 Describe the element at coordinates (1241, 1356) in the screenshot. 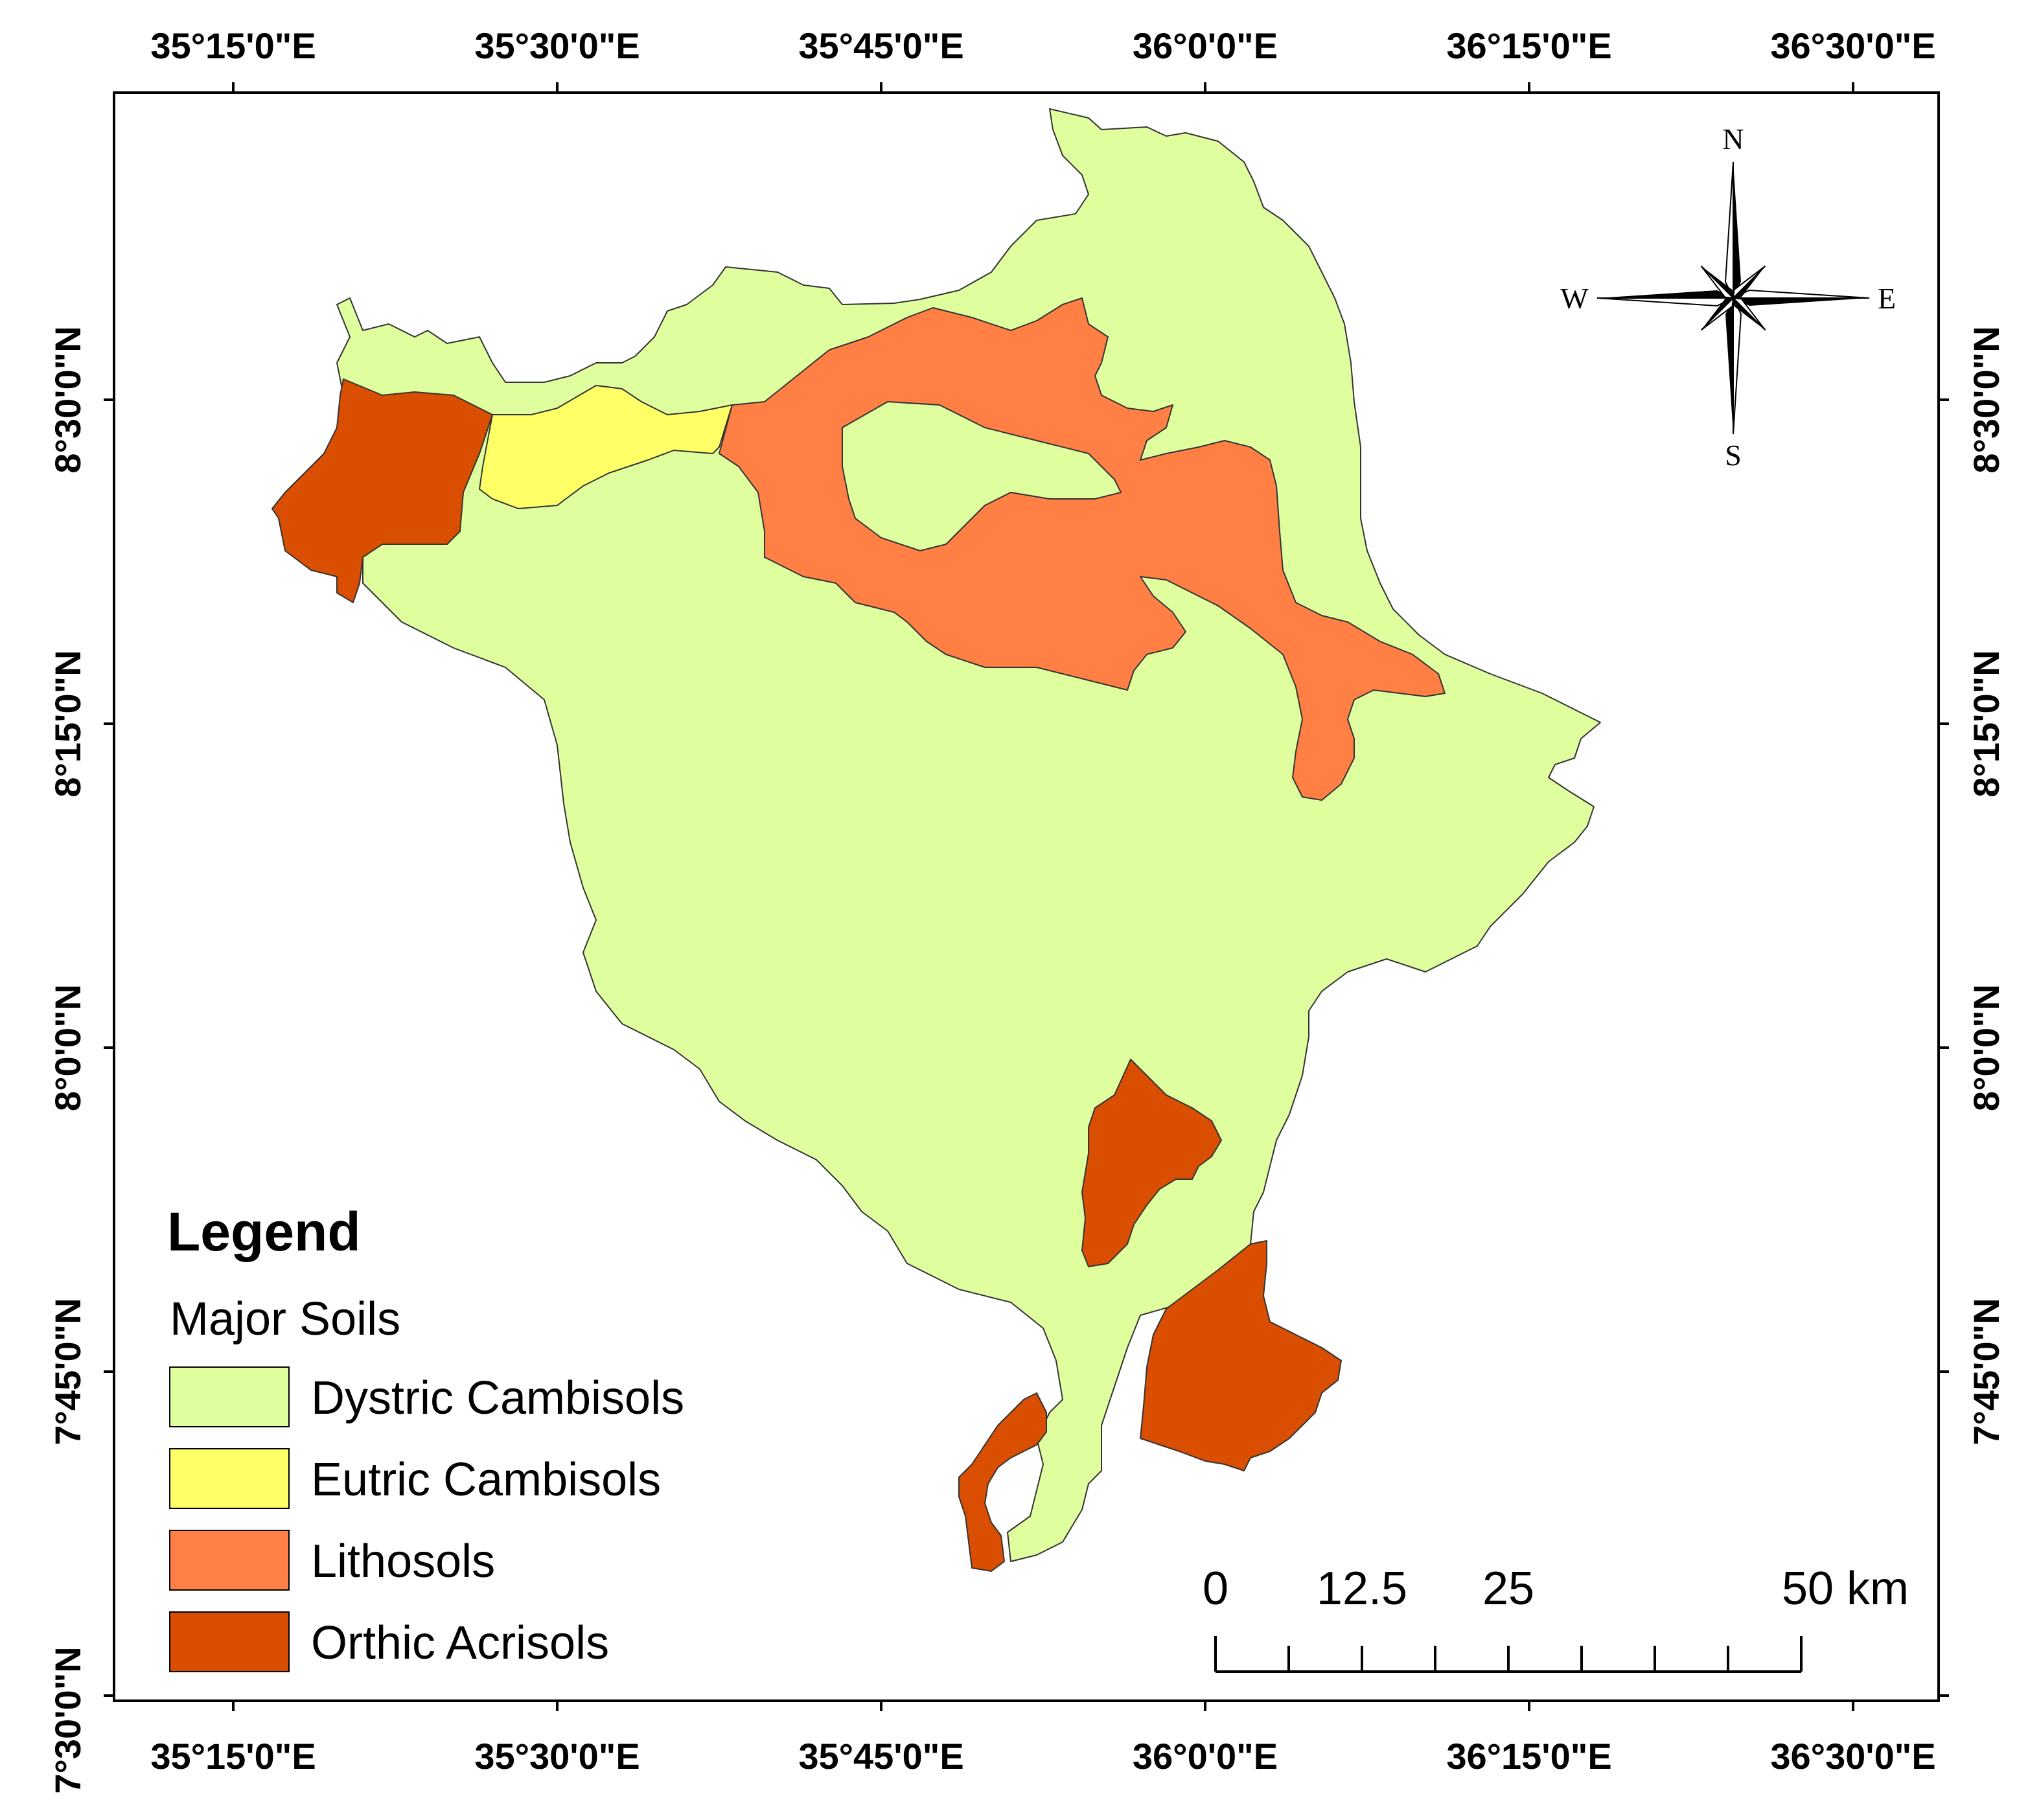

I see `orthic-acrisols-region-southeast` at that location.